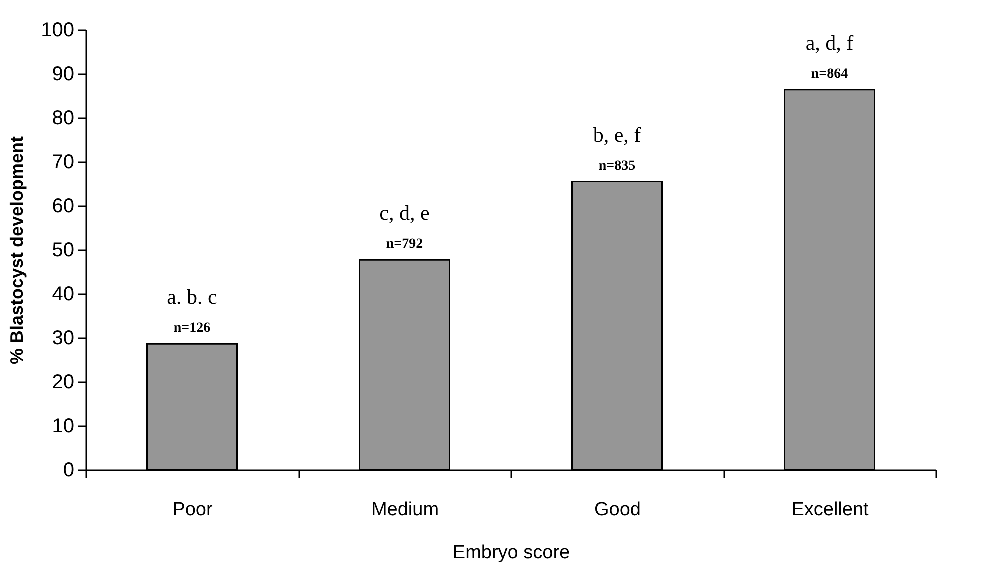 Image resolution: width=983 pixels, height=585 pixels. Describe the element at coordinates (192, 328) in the screenshot. I see `annotation: n=126` at that location.